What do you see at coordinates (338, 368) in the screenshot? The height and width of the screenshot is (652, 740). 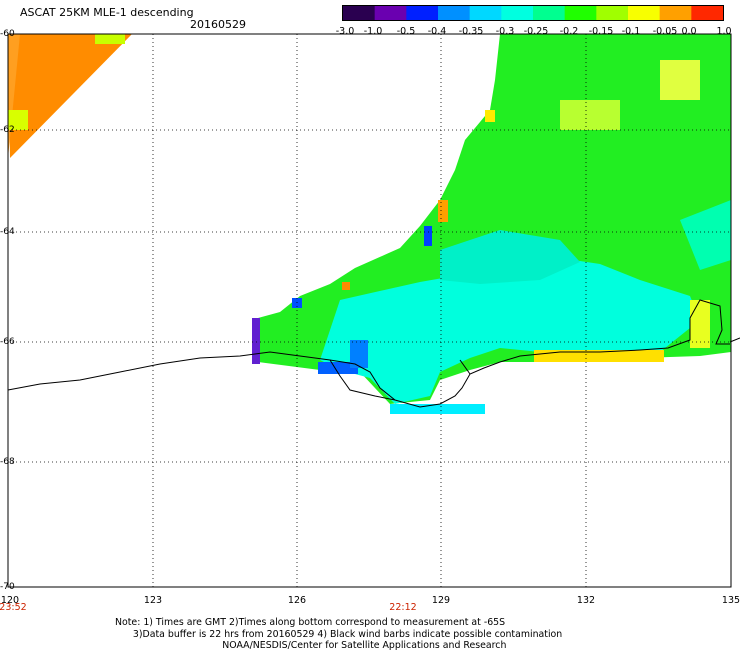 I see `blue-strip` at bounding box center [338, 368].